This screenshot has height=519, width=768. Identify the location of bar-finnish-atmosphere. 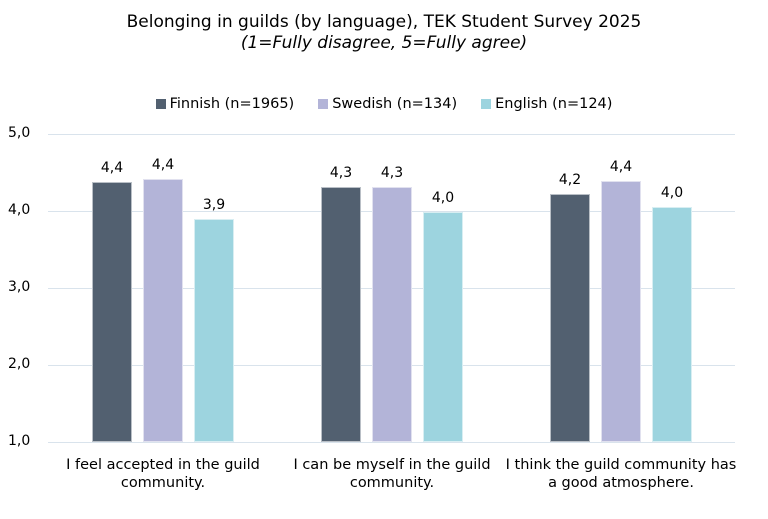
(570, 318).